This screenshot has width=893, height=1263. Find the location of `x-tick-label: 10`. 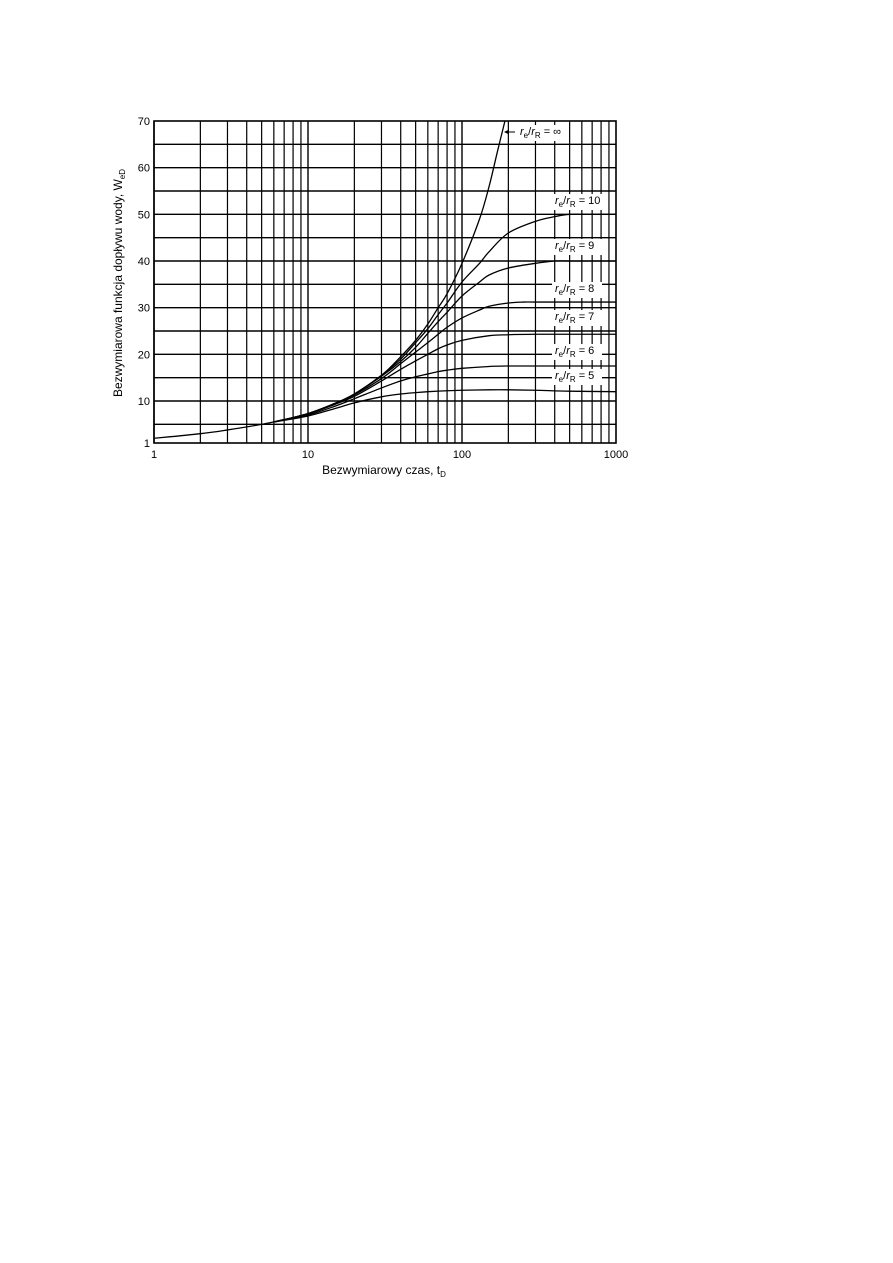

x-tick-label: 10 is located at coordinates (308, 455).